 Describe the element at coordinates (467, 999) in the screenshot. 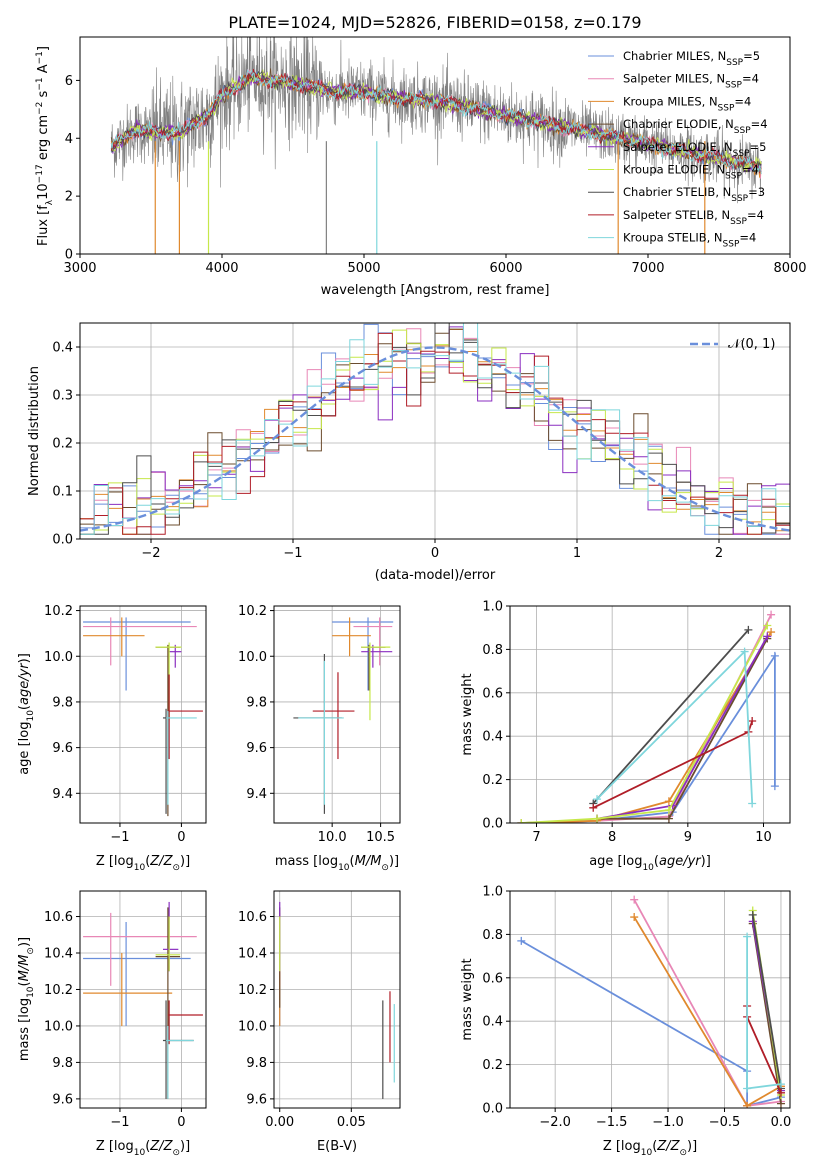

I see `y-axis-label: mass weight` at that location.